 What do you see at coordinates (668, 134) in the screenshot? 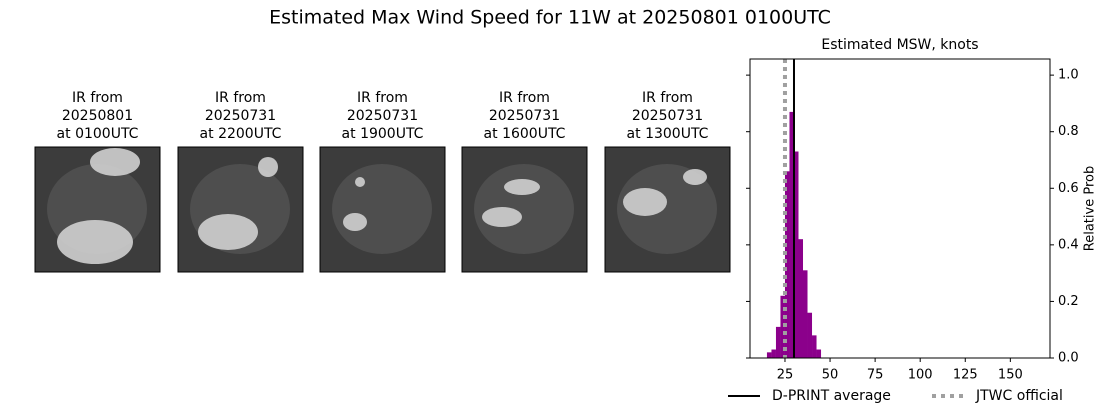
I see `image-label: at 1300UTC` at bounding box center [668, 134].